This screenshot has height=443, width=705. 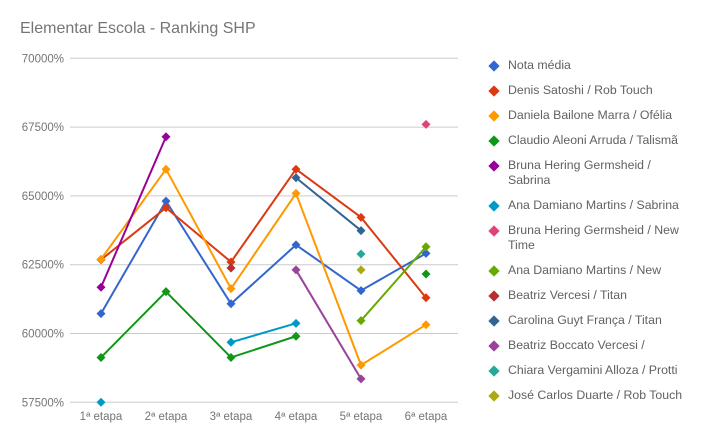 I want to click on y-tick-label: 67500%, so click(x=43, y=128).